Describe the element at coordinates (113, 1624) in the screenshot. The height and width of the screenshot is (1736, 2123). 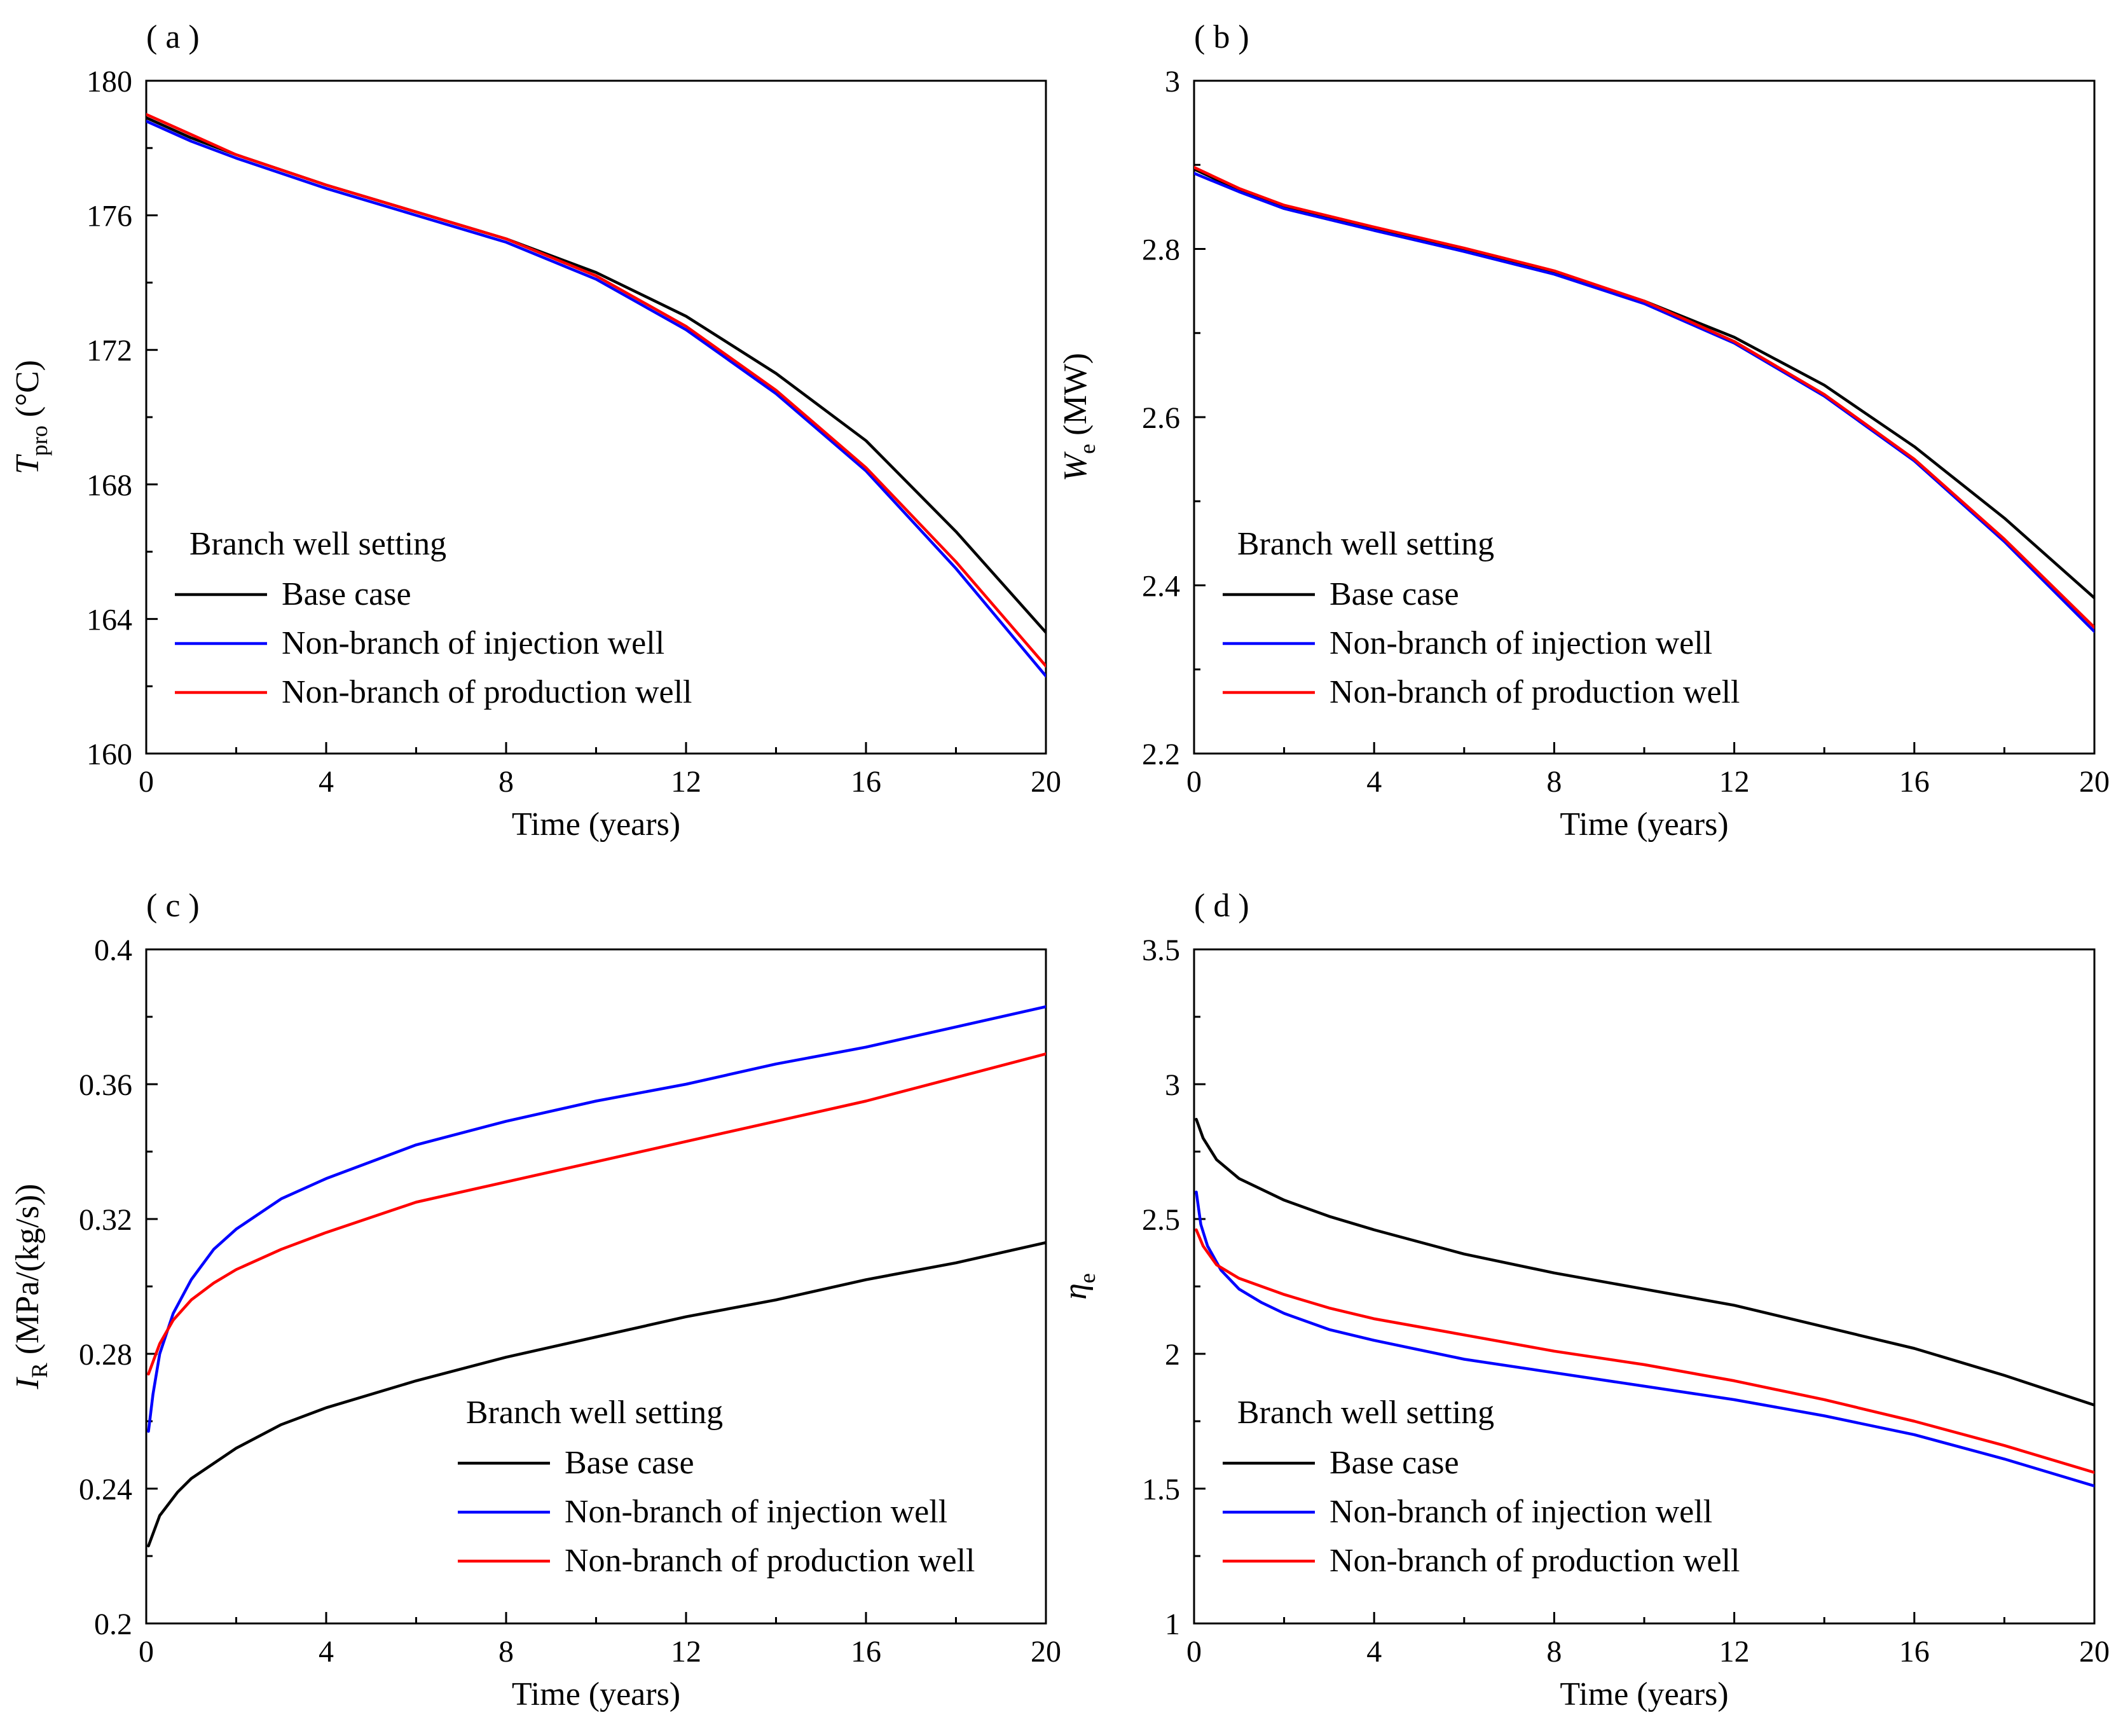
I see `y-tick-label: 0.2` at that location.